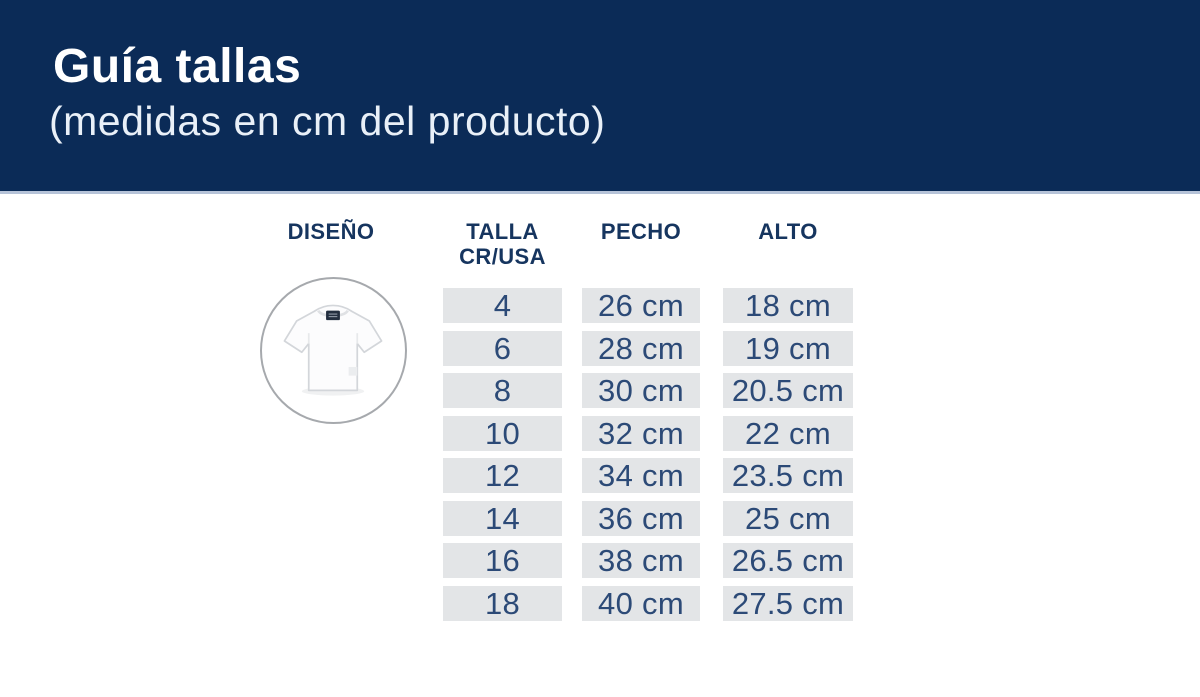 The height and width of the screenshot is (697, 1200). What do you see at coordinates (788, 560) in the screenshot?
I see `size-cell-alto: 26.5 cm` at bounding box center [788, 560].